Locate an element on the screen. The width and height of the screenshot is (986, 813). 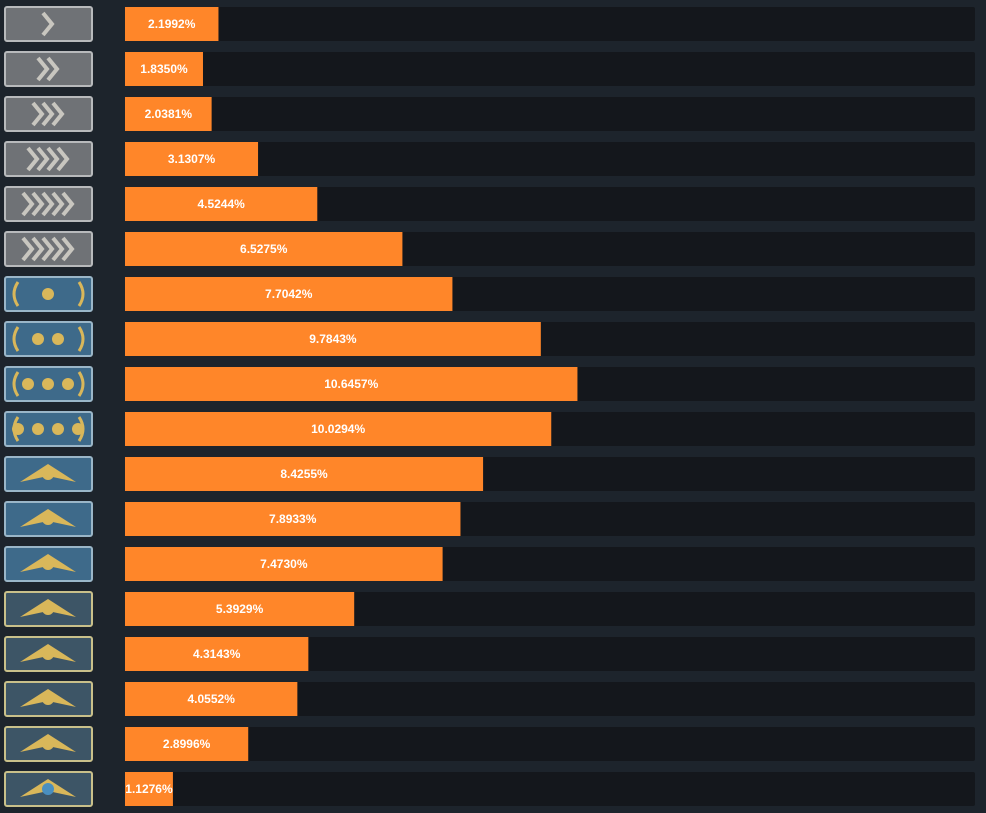
value-label: 2.1992% is located at coordinates (172, 24).